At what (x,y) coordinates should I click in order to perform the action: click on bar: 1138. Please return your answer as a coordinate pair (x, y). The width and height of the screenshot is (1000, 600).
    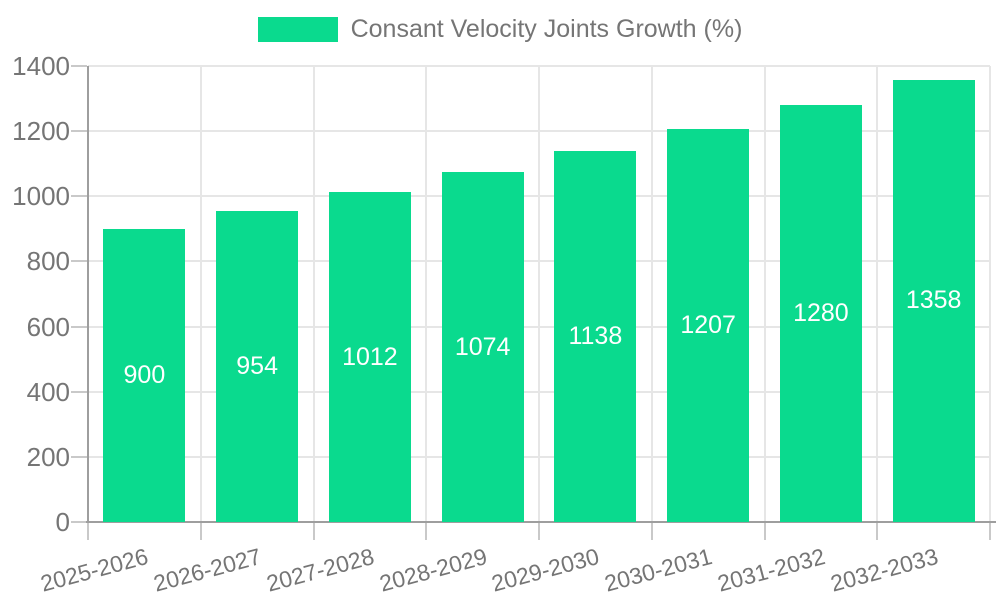
    Looking at the image, I should click on (595, 336).